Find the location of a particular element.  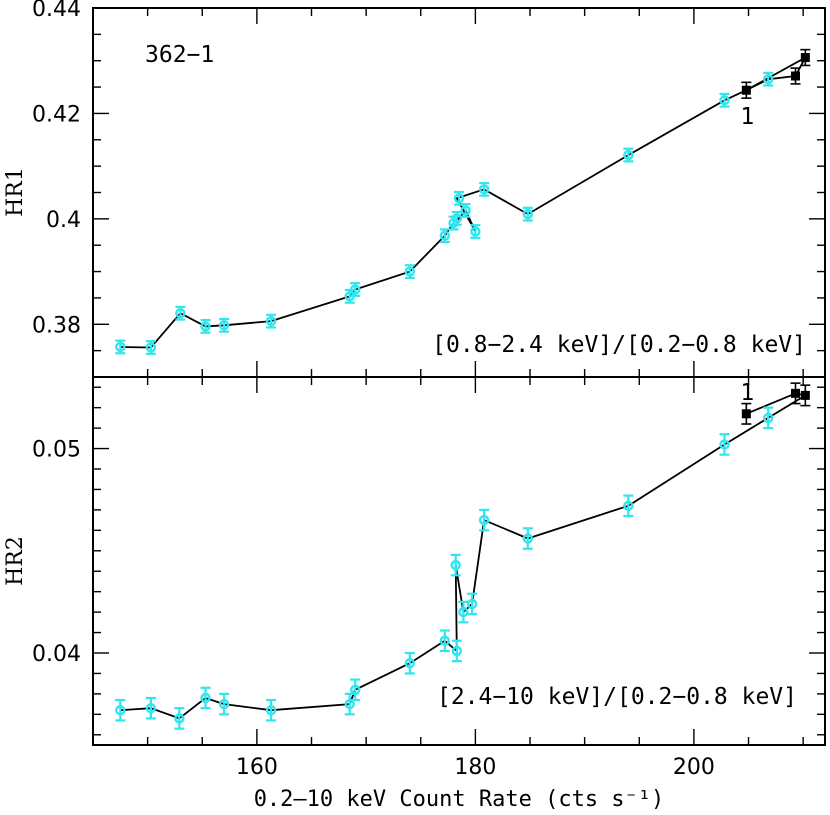

x-tick-label: 200 is located at coordinates (694, 767).